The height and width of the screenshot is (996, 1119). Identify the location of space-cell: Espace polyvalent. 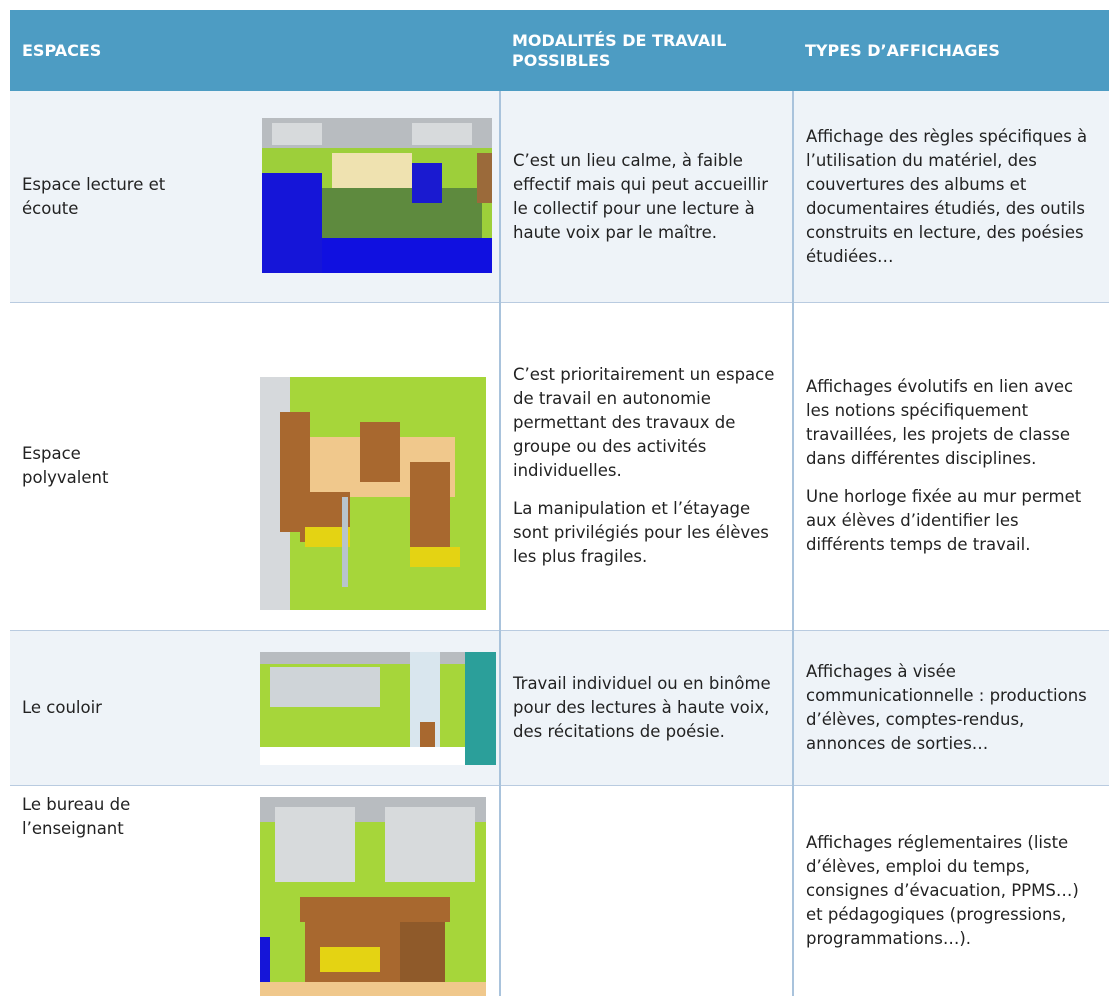
(105, 466).